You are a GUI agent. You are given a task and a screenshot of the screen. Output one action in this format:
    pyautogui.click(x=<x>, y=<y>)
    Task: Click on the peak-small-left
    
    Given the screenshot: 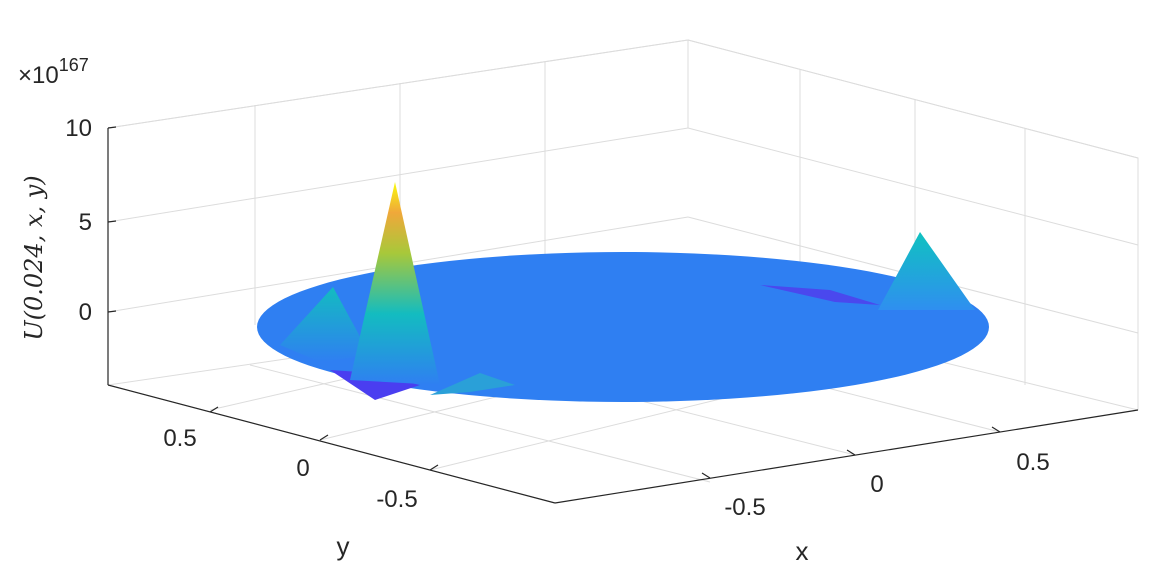 What is the action you would take?
    pyautogui.click(x=325, y=324)
    